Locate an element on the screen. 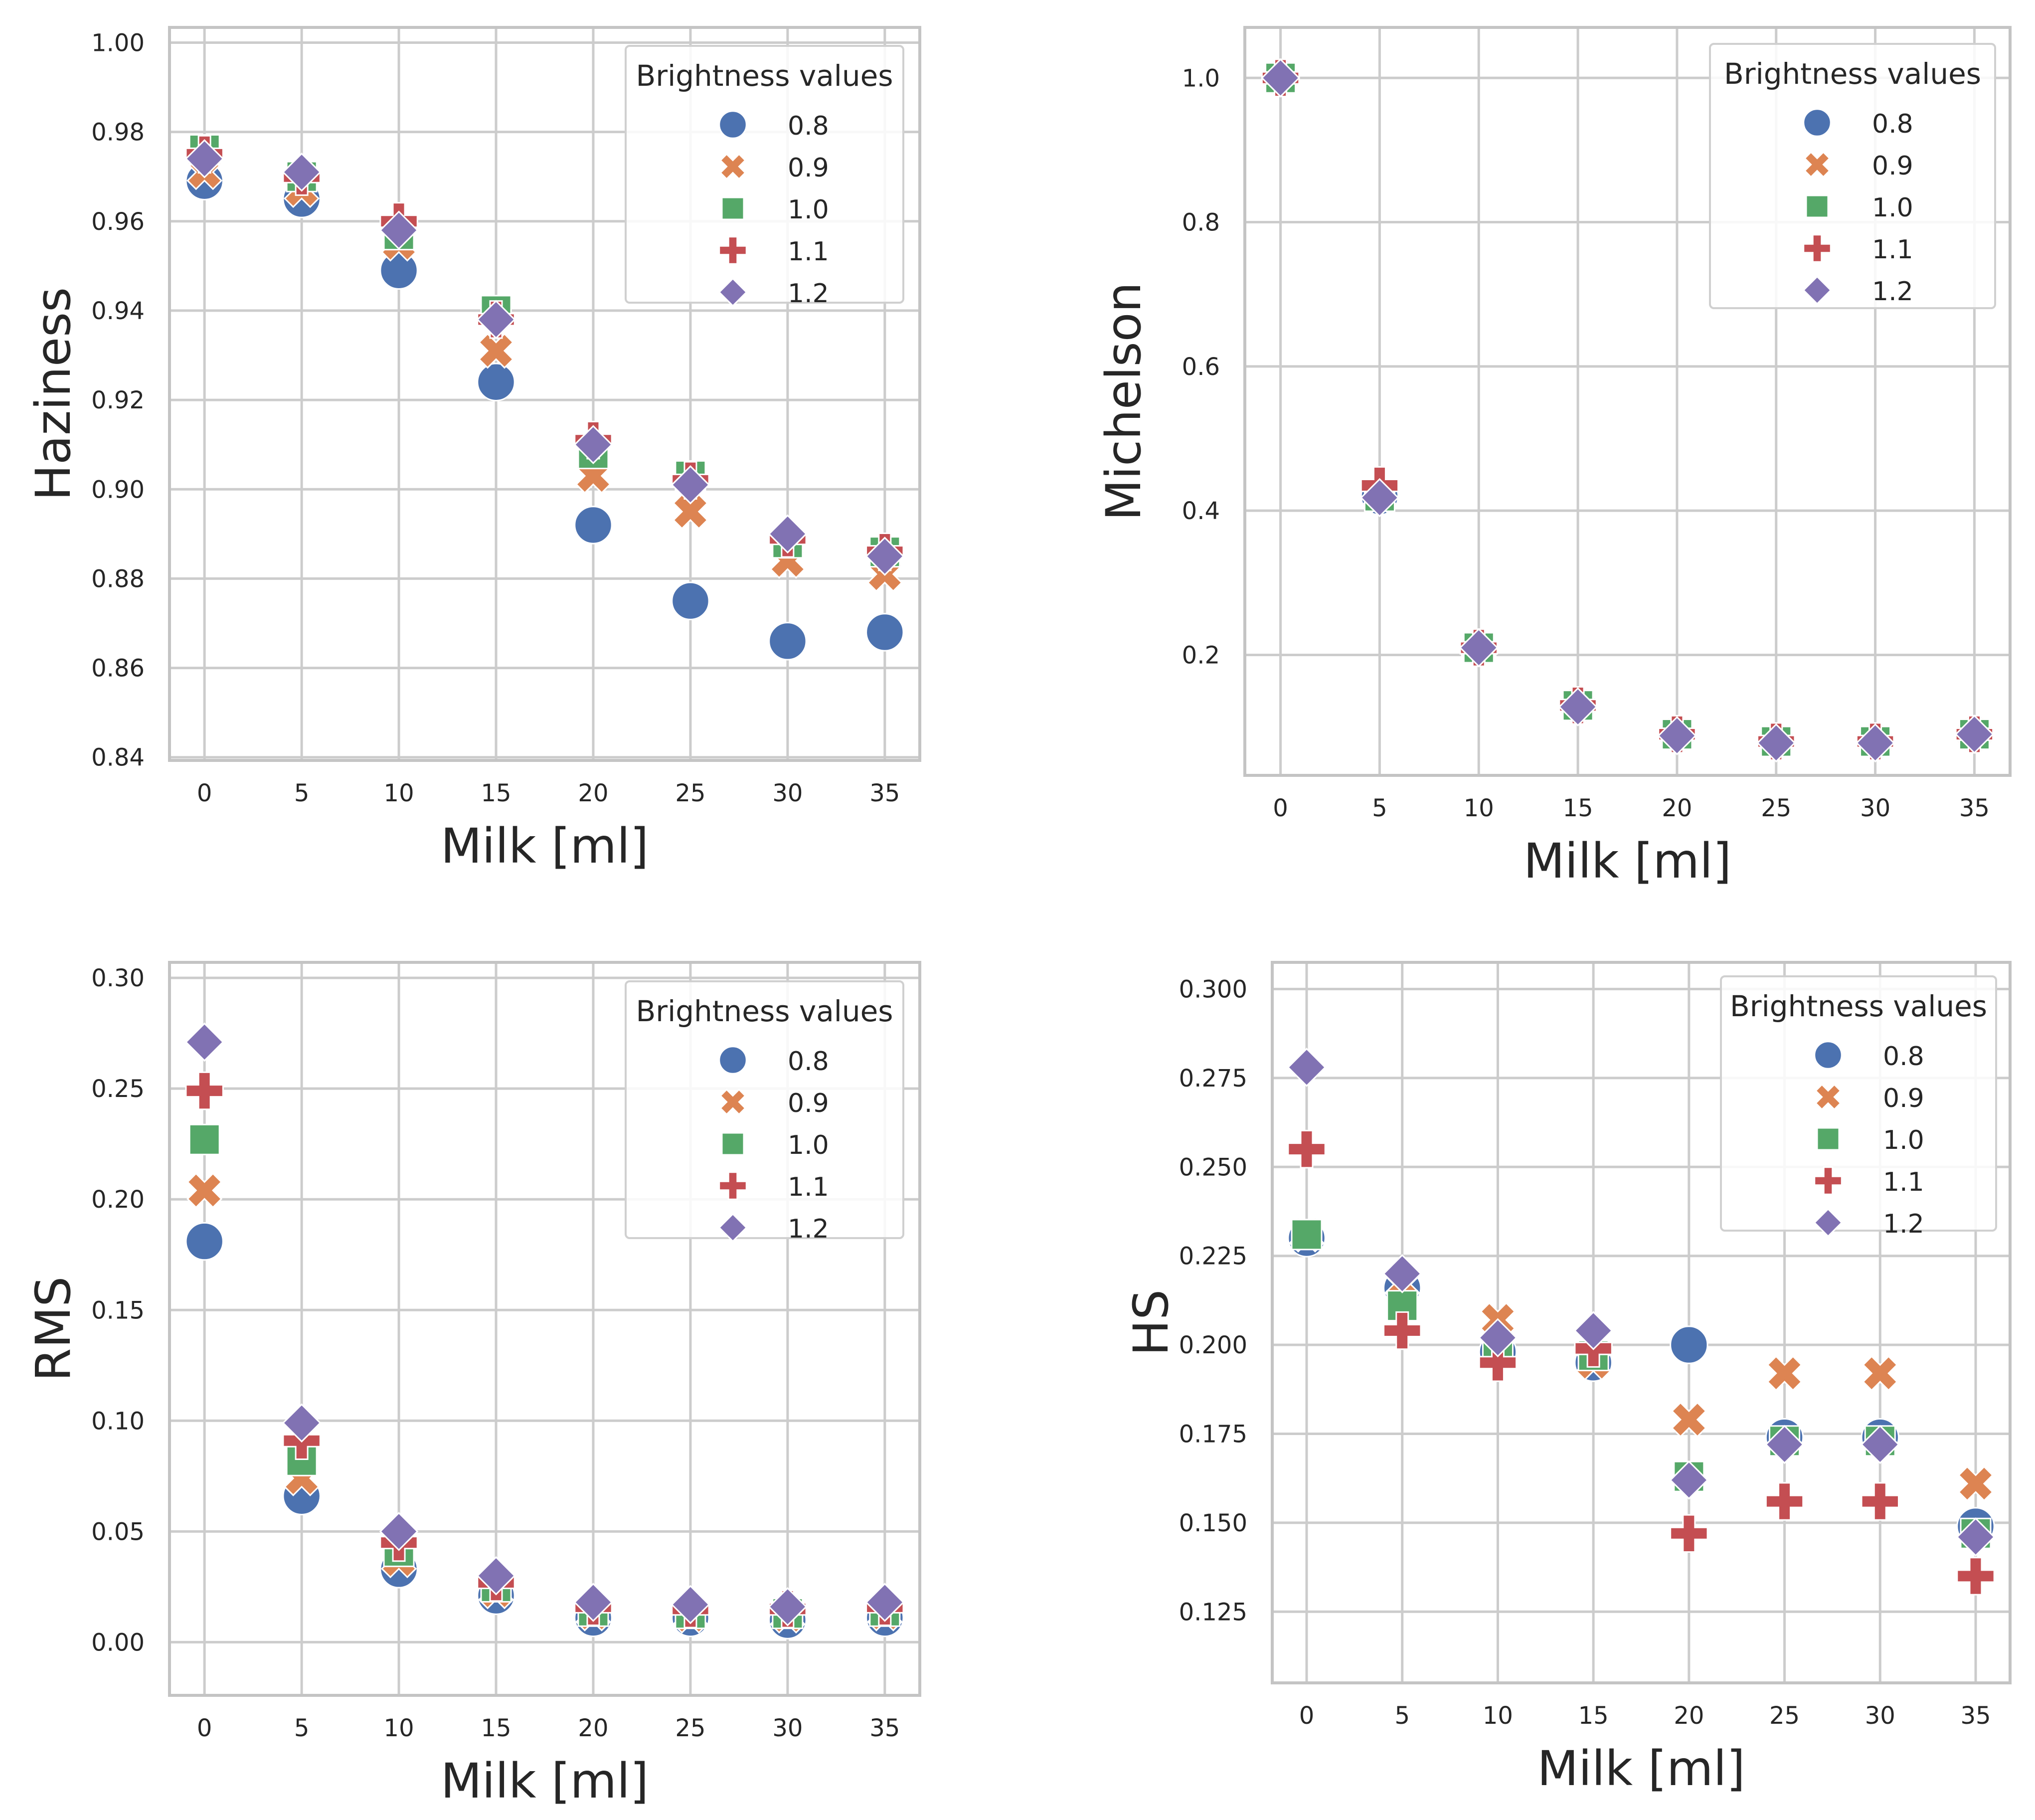 Image resolution: width=2035 pixels, height=1820 pixels. y-tick-label: 0.25 is located at coordinates (118, 1089).